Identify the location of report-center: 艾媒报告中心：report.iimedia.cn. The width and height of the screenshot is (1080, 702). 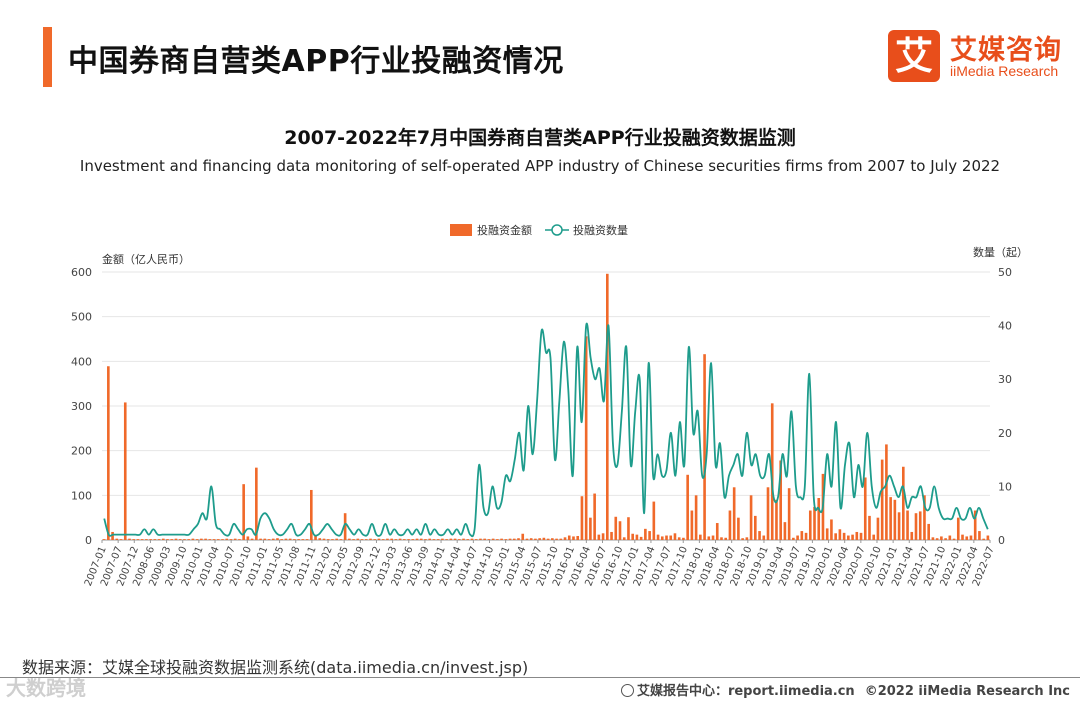
(745, 691).